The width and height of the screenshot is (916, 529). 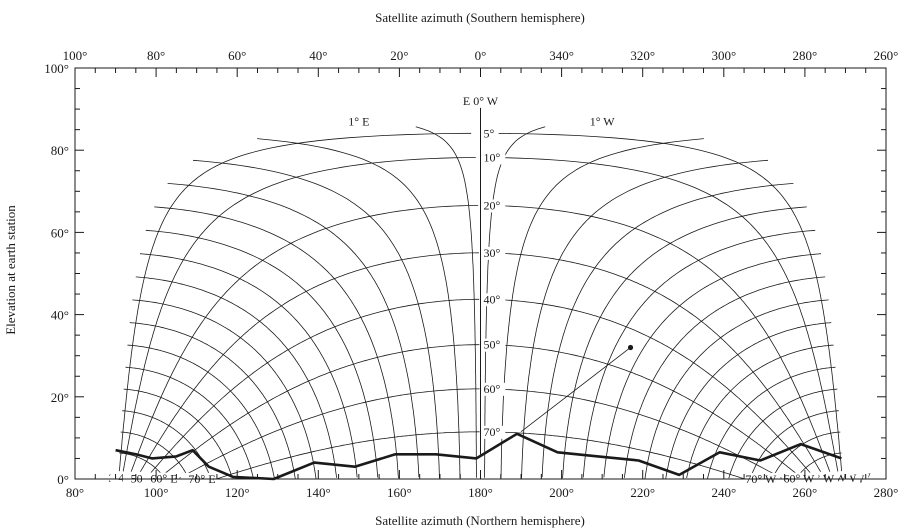 I want to click on top-tick-label: 320°, so click(x=642, y=55).